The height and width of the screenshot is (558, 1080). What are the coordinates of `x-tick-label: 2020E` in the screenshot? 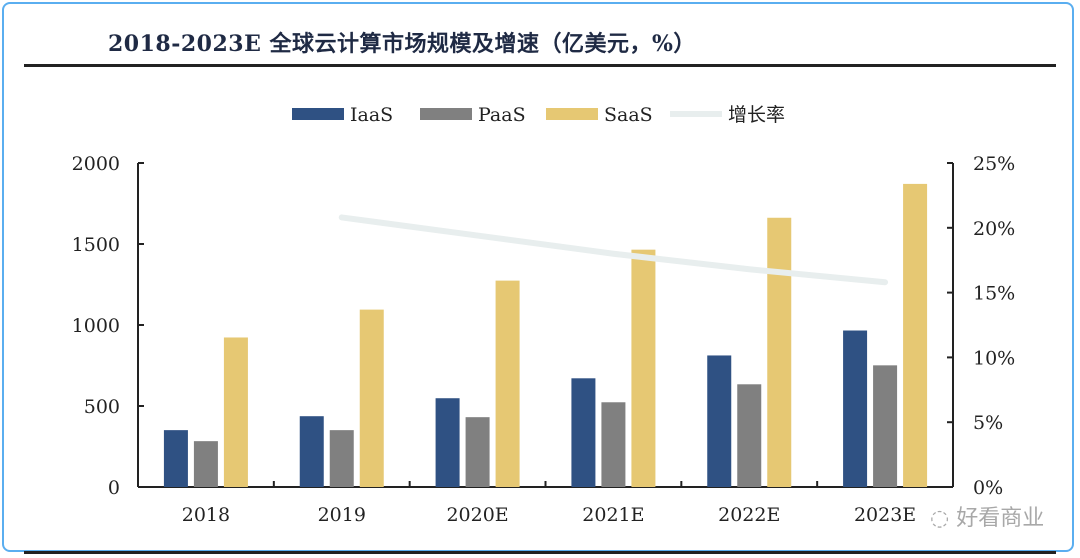 It's located at (477, 515).